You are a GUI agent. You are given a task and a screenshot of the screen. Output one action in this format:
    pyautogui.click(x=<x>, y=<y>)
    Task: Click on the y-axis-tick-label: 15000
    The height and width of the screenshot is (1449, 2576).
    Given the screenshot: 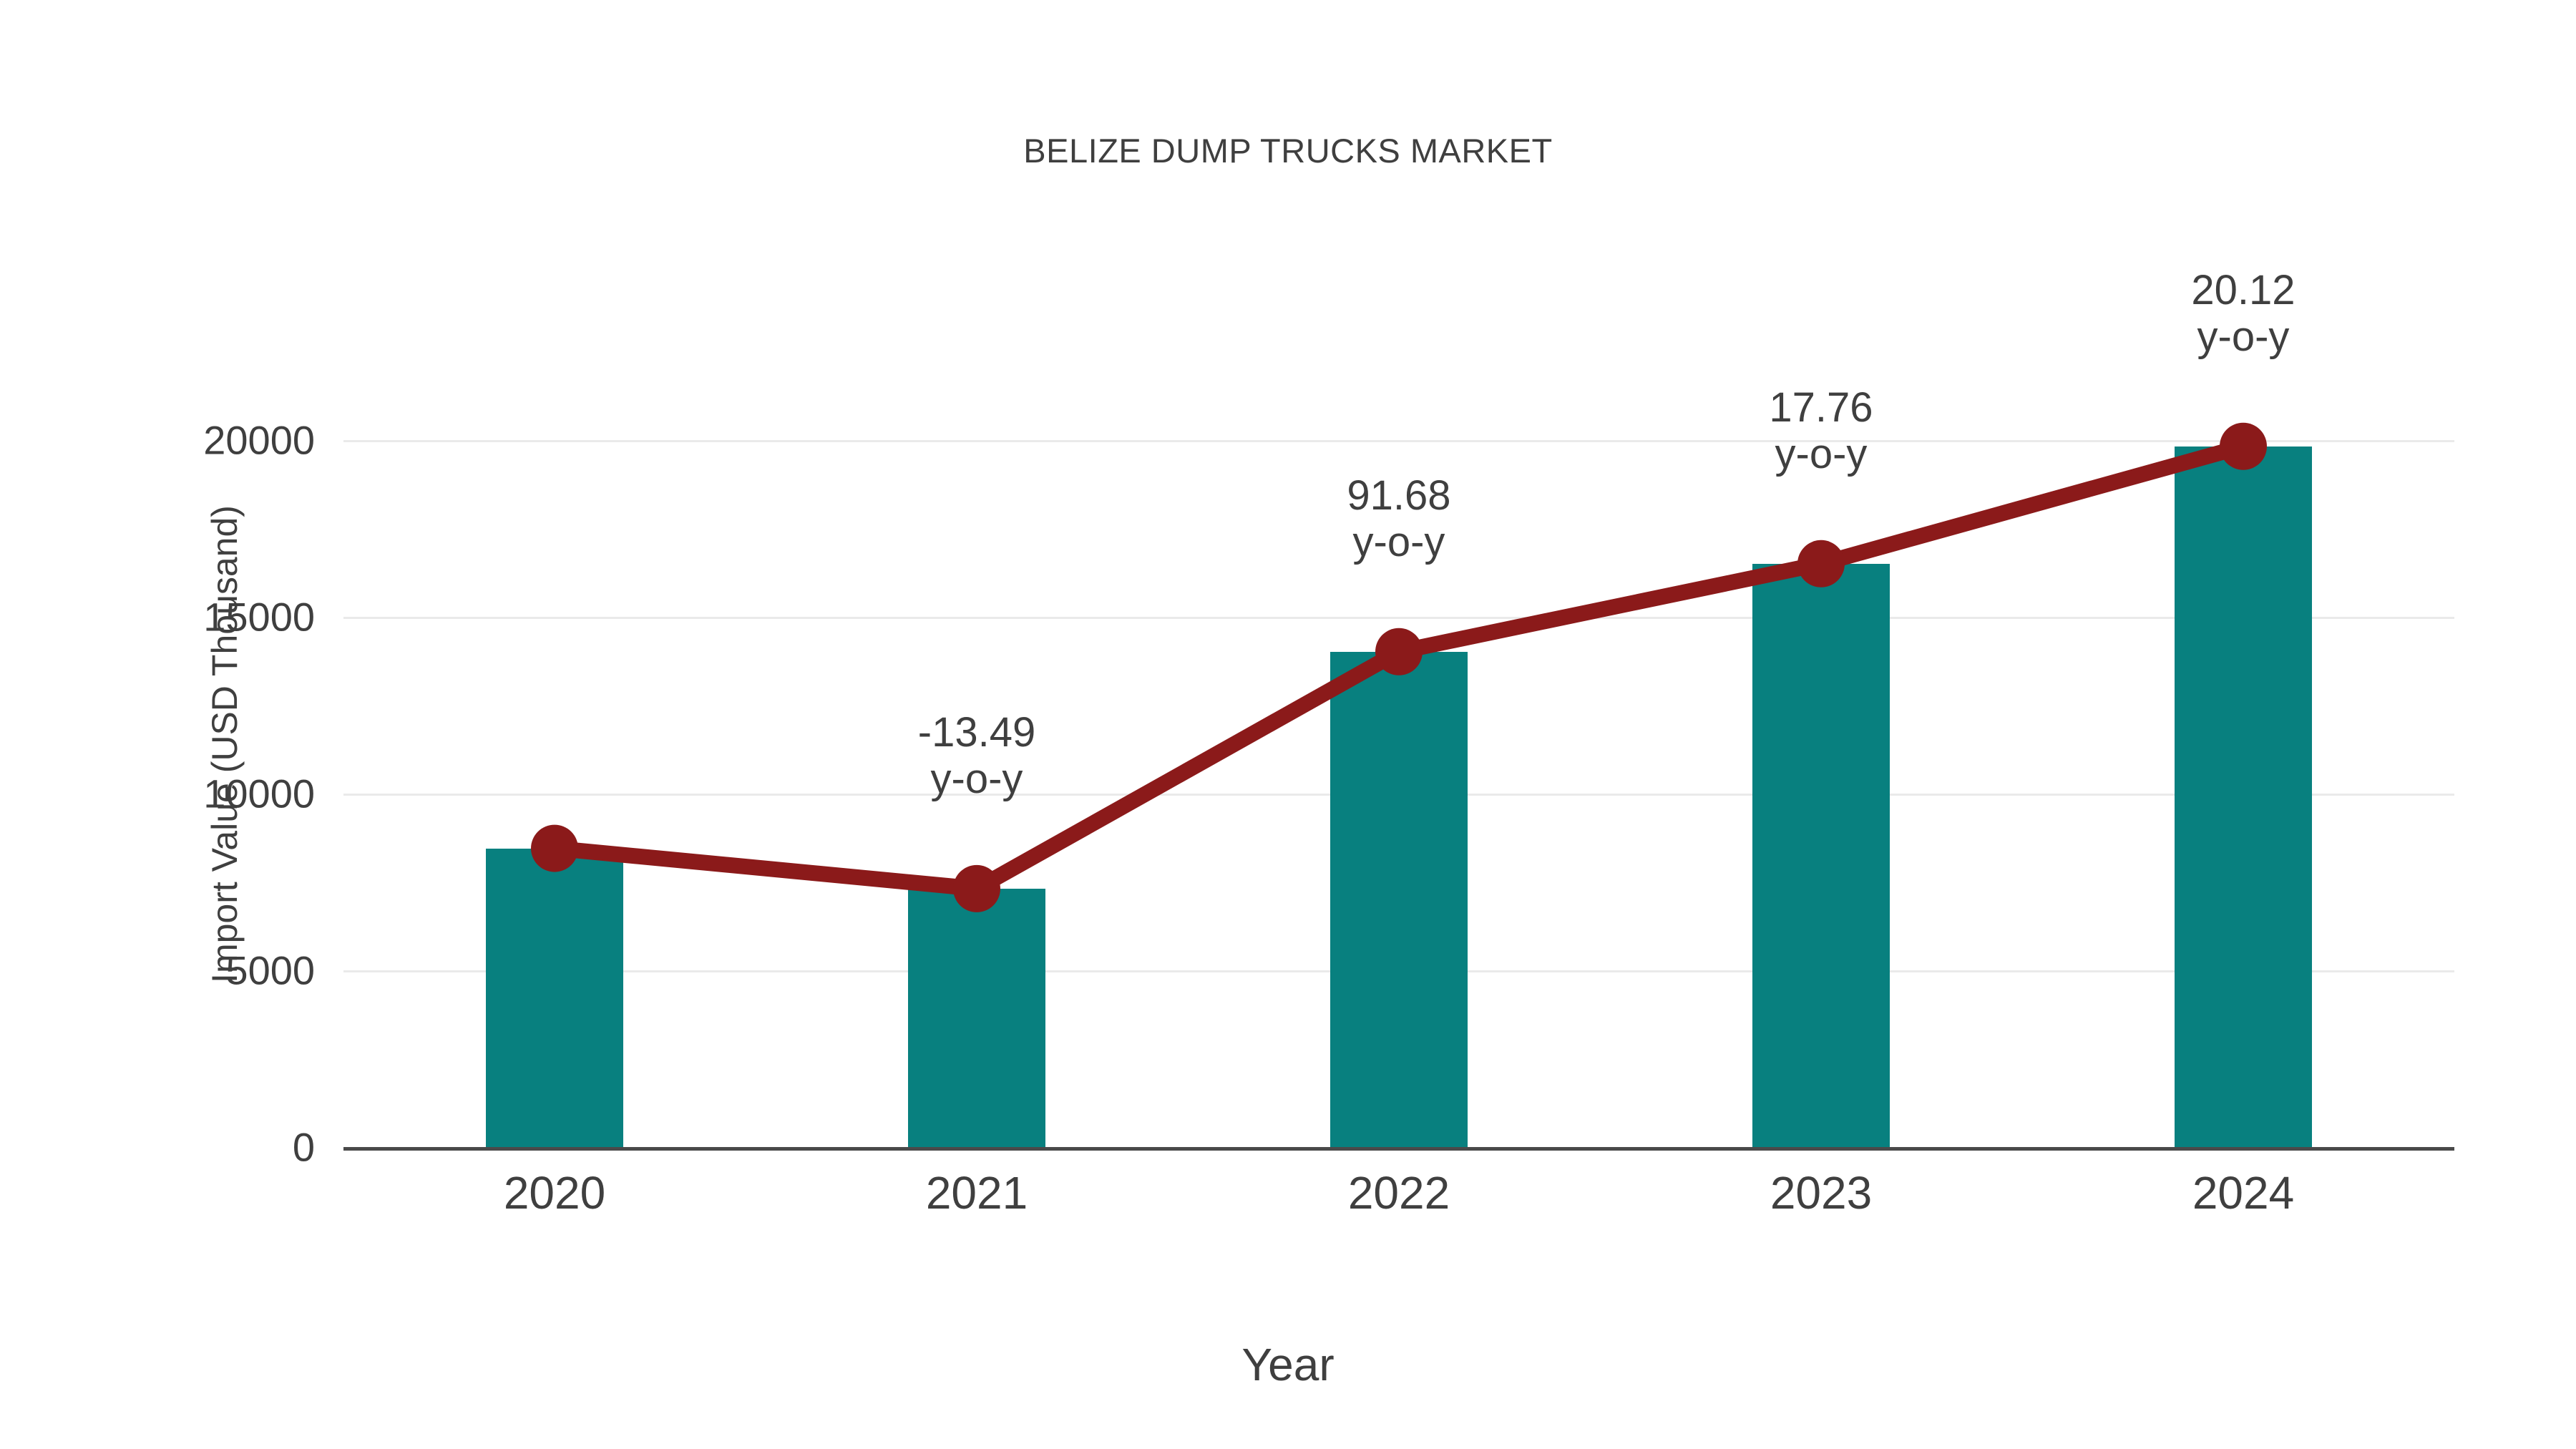 What is the action you would take?
    pyautogui.click(x=259, y=617)
    